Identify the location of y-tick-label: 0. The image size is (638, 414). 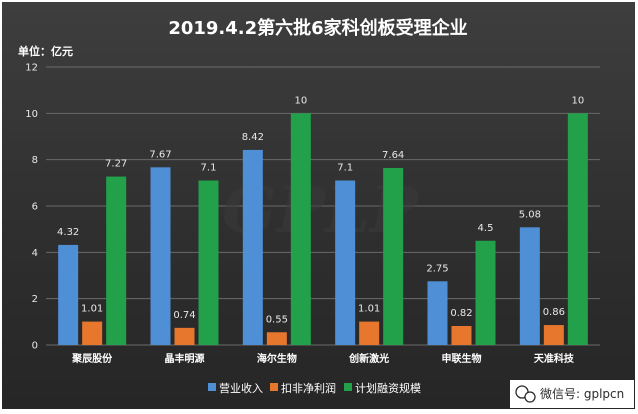
(35, 346).